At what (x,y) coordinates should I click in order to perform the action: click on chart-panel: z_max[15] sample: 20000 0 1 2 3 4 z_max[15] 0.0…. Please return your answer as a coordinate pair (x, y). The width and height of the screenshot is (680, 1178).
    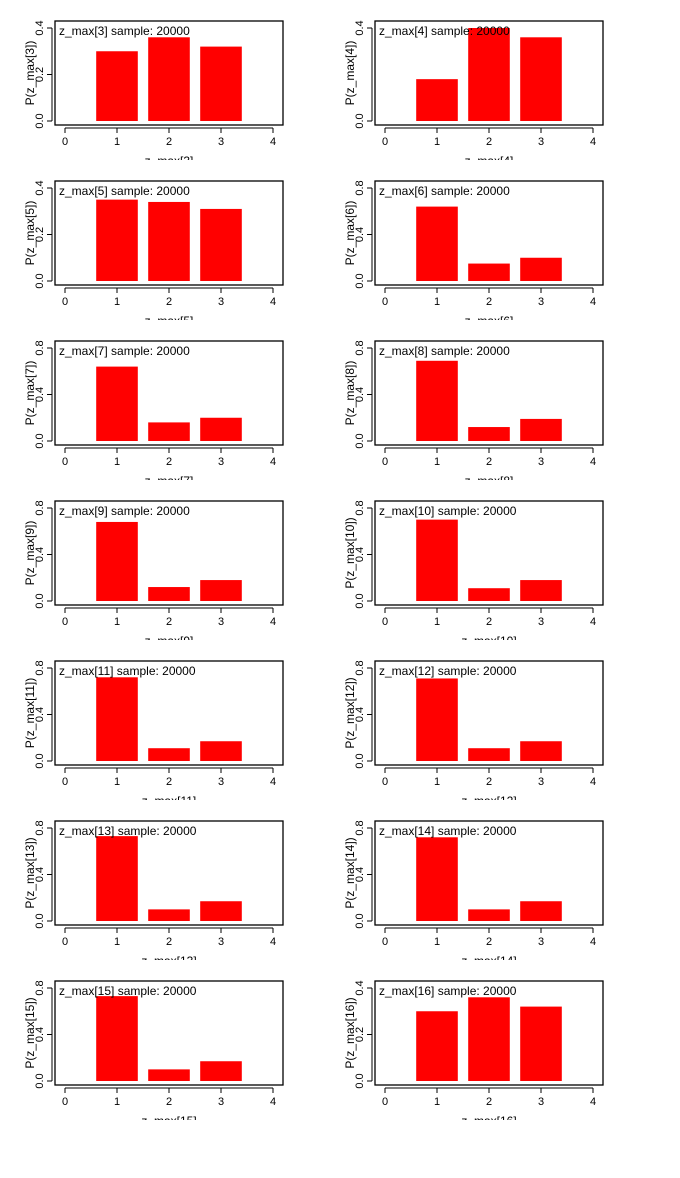
    Looking at the image, I should click on (170, 1040).